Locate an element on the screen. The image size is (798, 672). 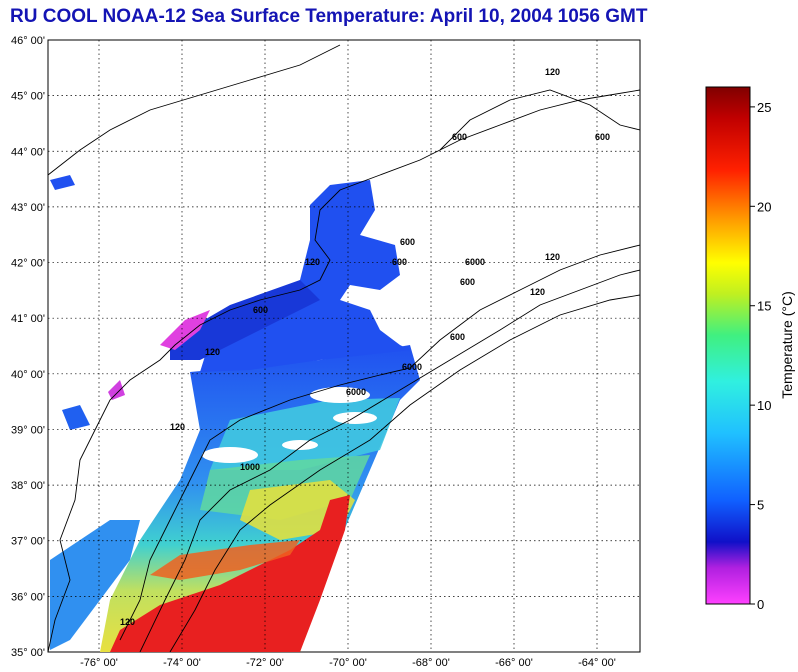
latitude-label: 42° 00' is located at coordinates (28, 264).